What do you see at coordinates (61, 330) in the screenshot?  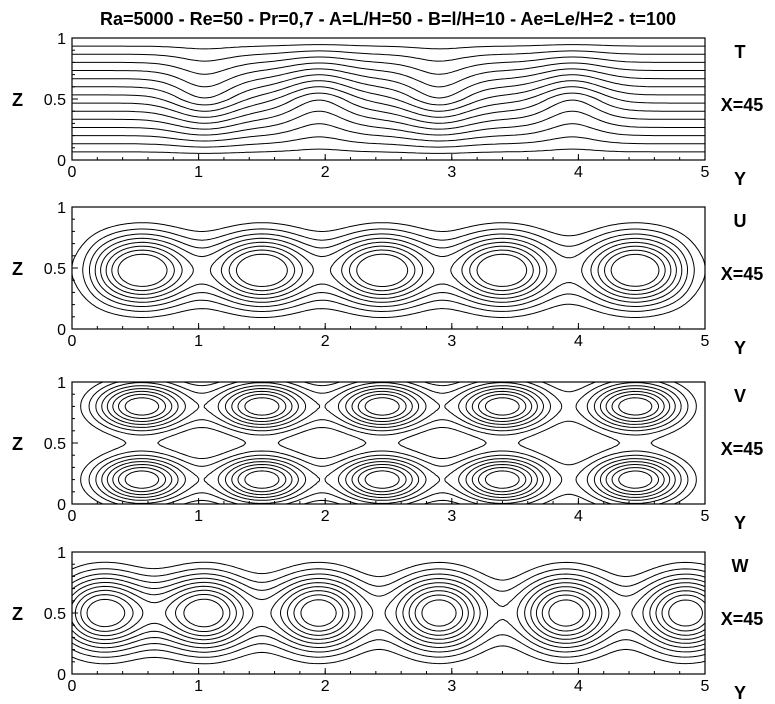 I see `panel-u-ytick-label: 0` at bounding box center [61, 330].